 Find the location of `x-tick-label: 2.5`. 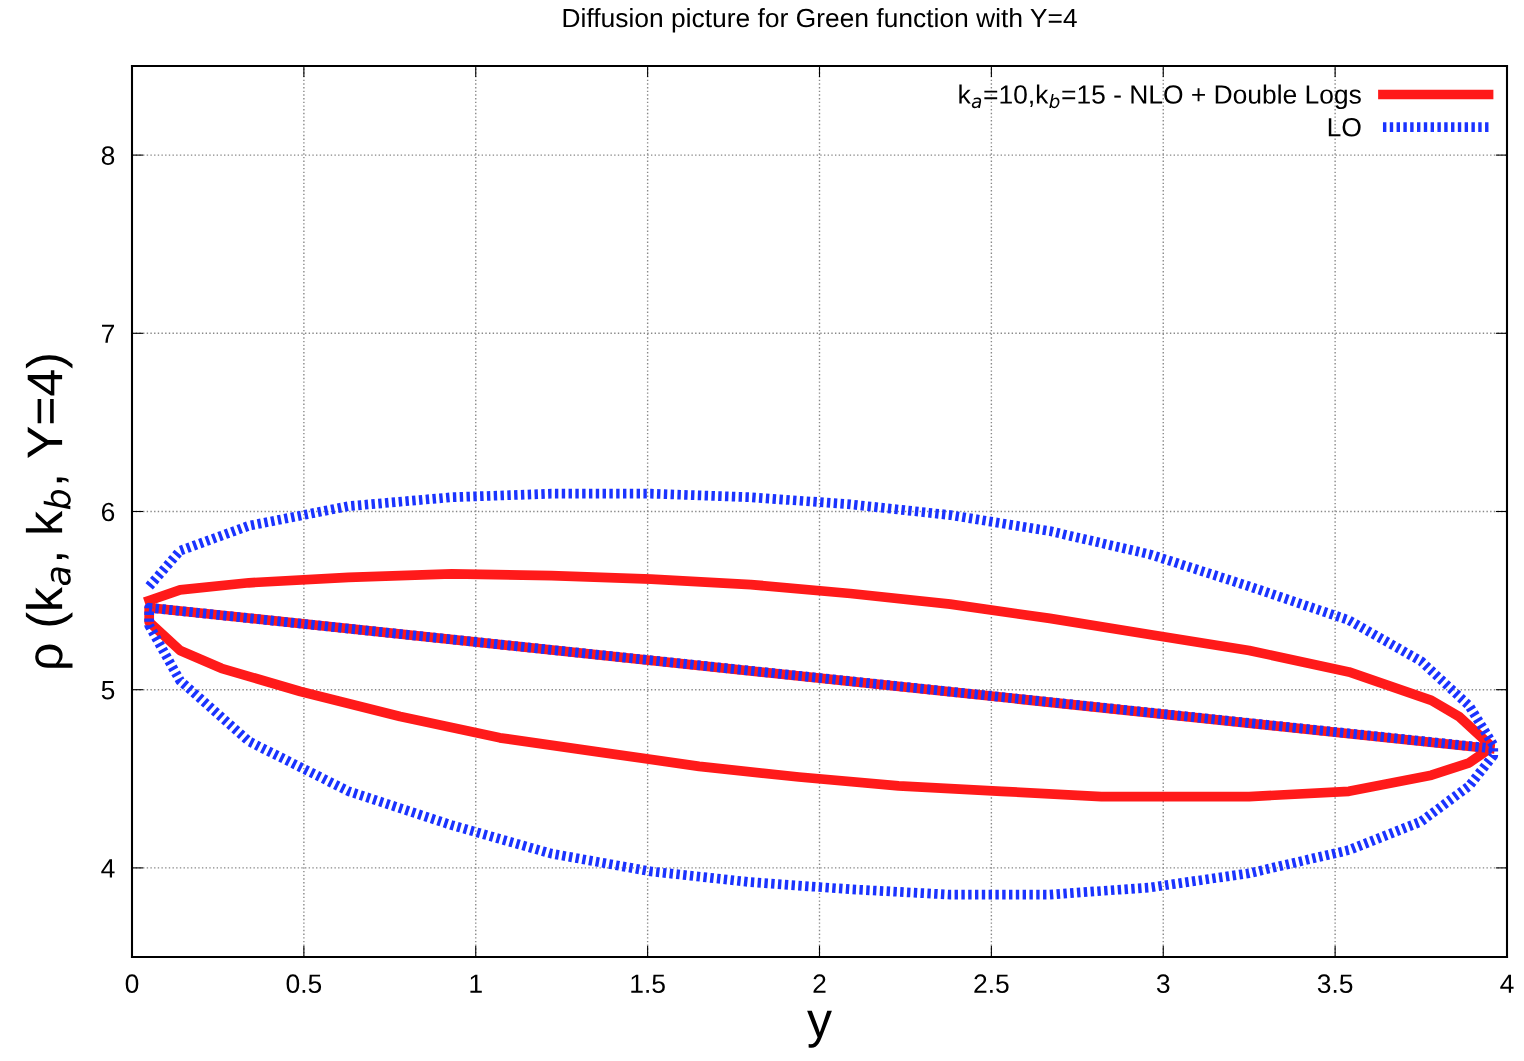

x-tick-label: 2.5 is located at coordinates (991, 984).